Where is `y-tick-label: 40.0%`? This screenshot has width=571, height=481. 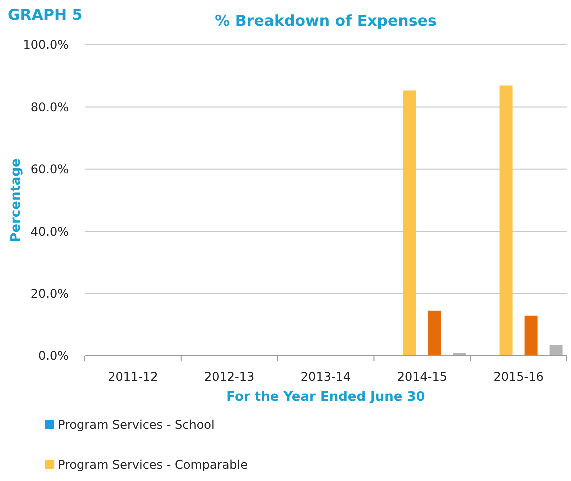 y-tick-label: 40.0% is located at coordinates (49, 231).